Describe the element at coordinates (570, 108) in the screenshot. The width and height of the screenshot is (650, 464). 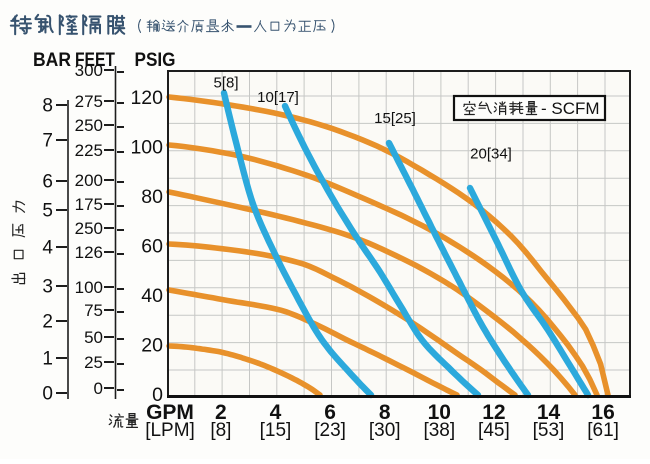
I see `svg-text: - SCFM` at that location.